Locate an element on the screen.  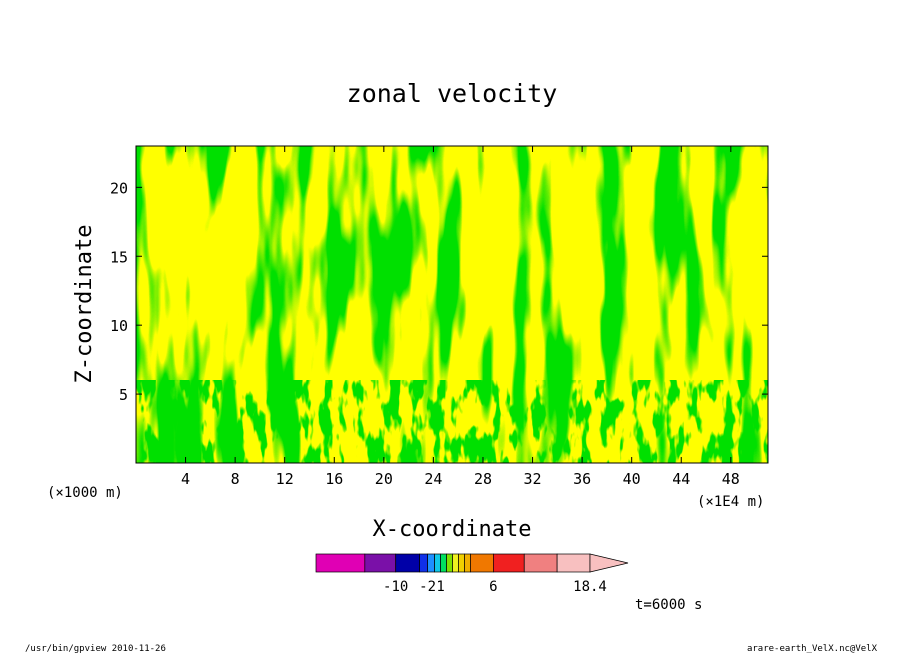
colorbar-tick-label: 6 is located at coordinates (493, 587).